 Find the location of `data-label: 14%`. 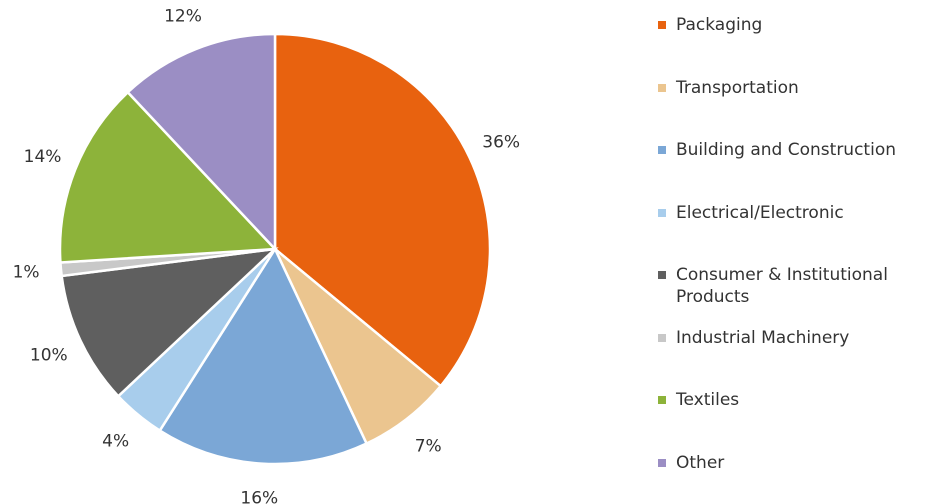

data-label: 14% is located at coordinates (43, 157).